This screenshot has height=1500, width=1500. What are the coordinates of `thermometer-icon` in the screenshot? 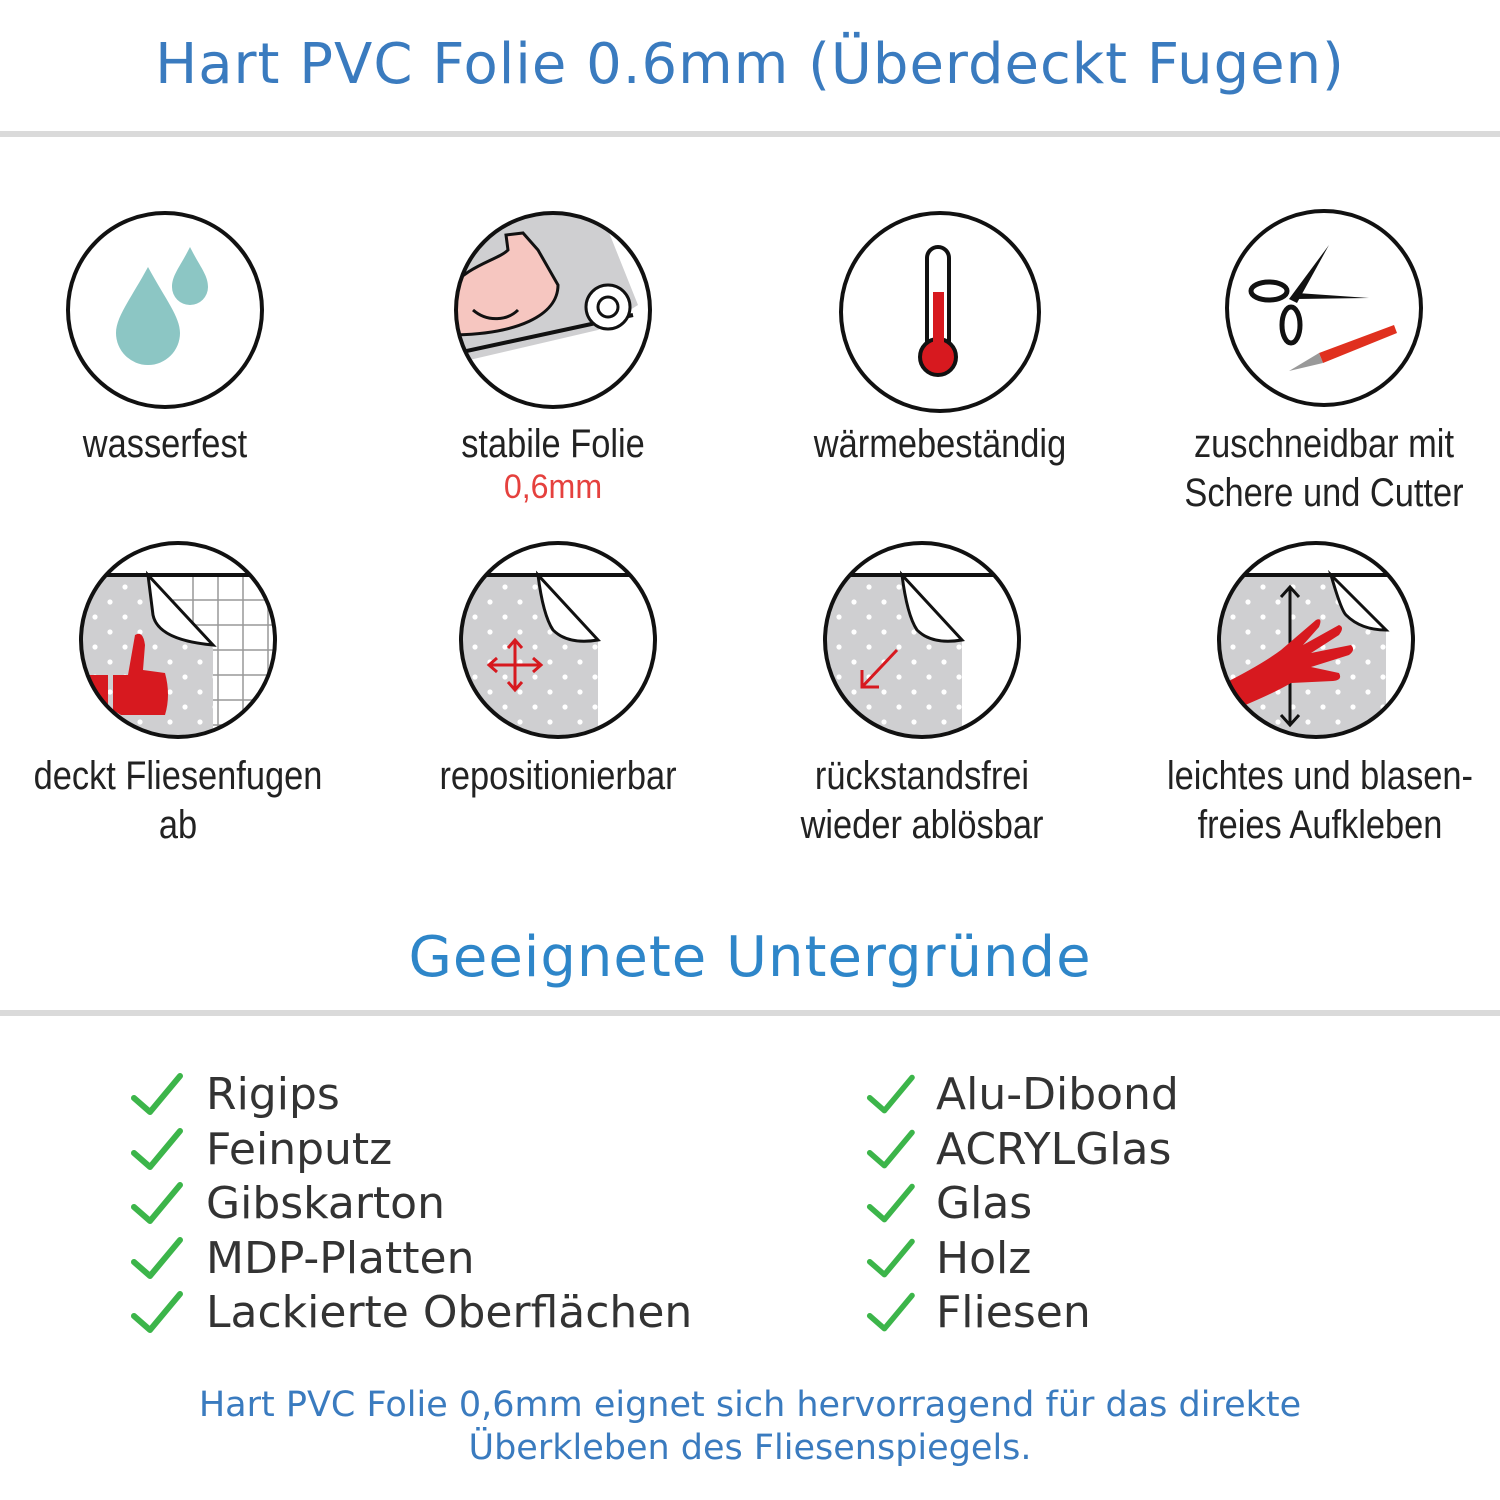 It's located at (940, 312).